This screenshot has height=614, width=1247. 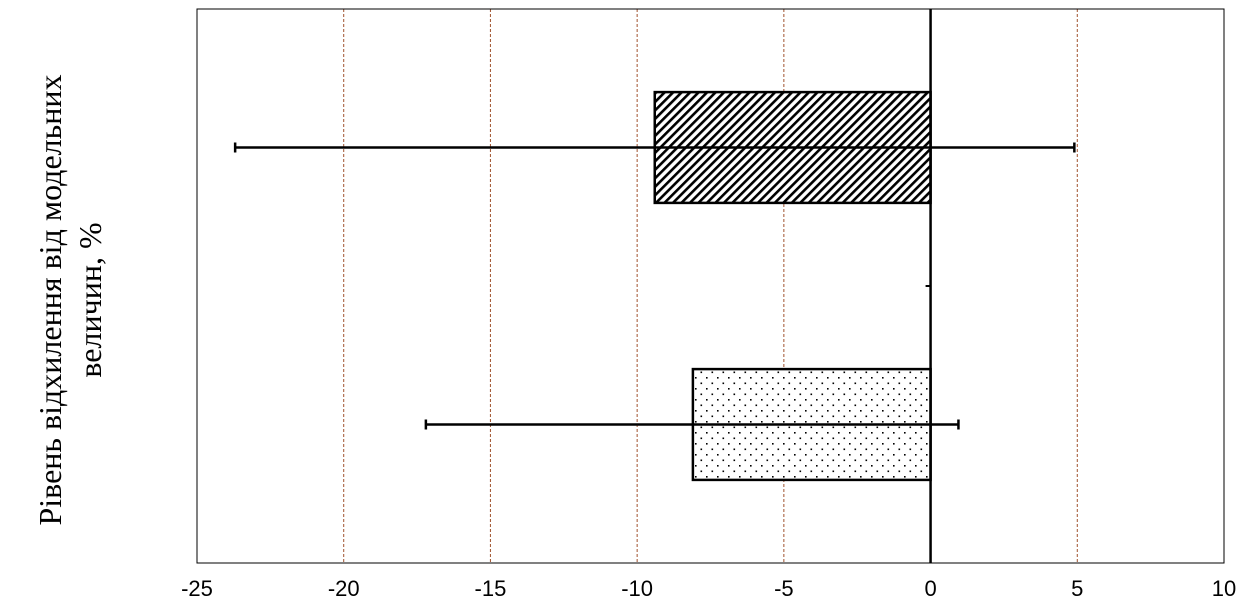 What do you see at coordinates (784, 588) in the screenshot?
I see `x-tick-label: -5` at bounding box center [784, 588].